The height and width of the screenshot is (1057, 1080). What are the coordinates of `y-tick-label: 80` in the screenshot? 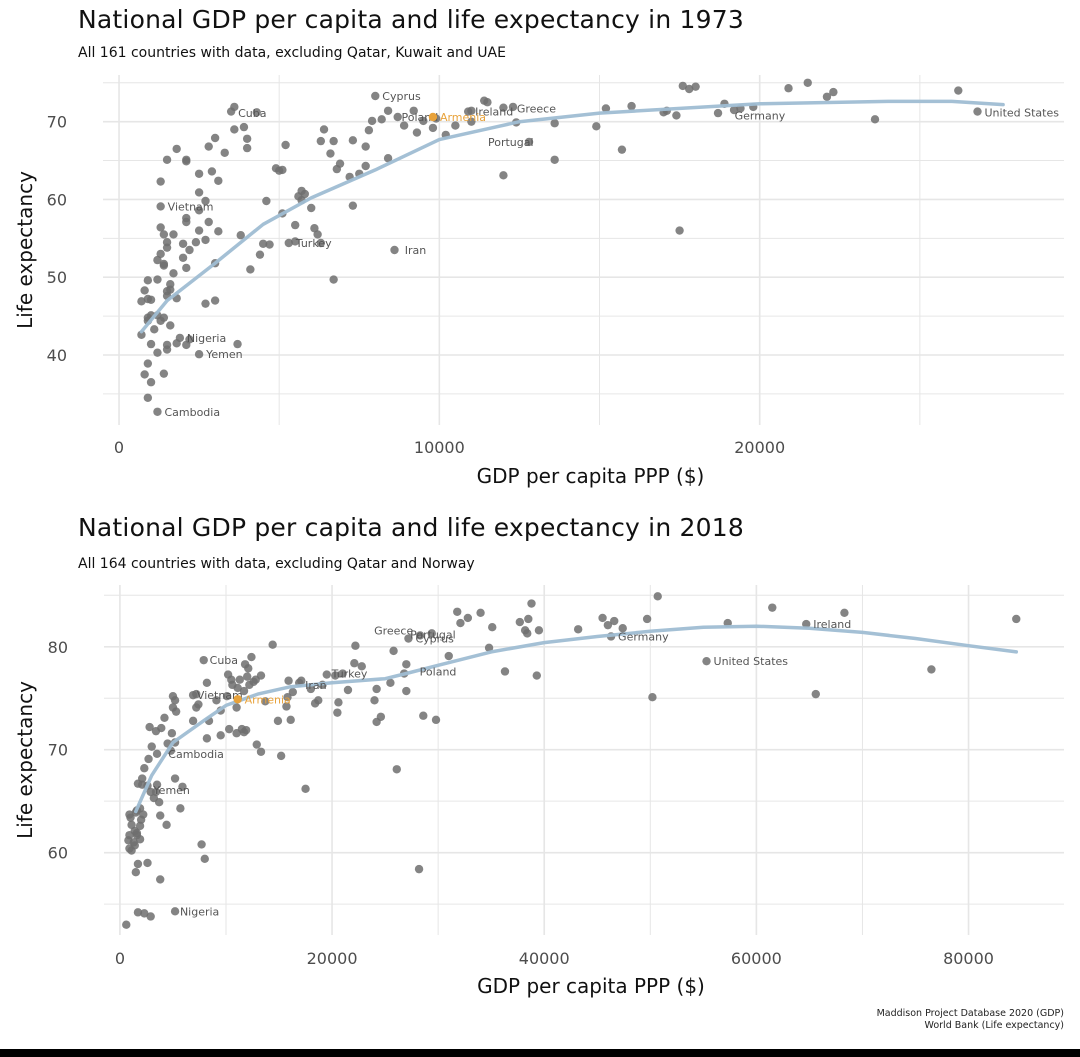 It's located at (58, 647).